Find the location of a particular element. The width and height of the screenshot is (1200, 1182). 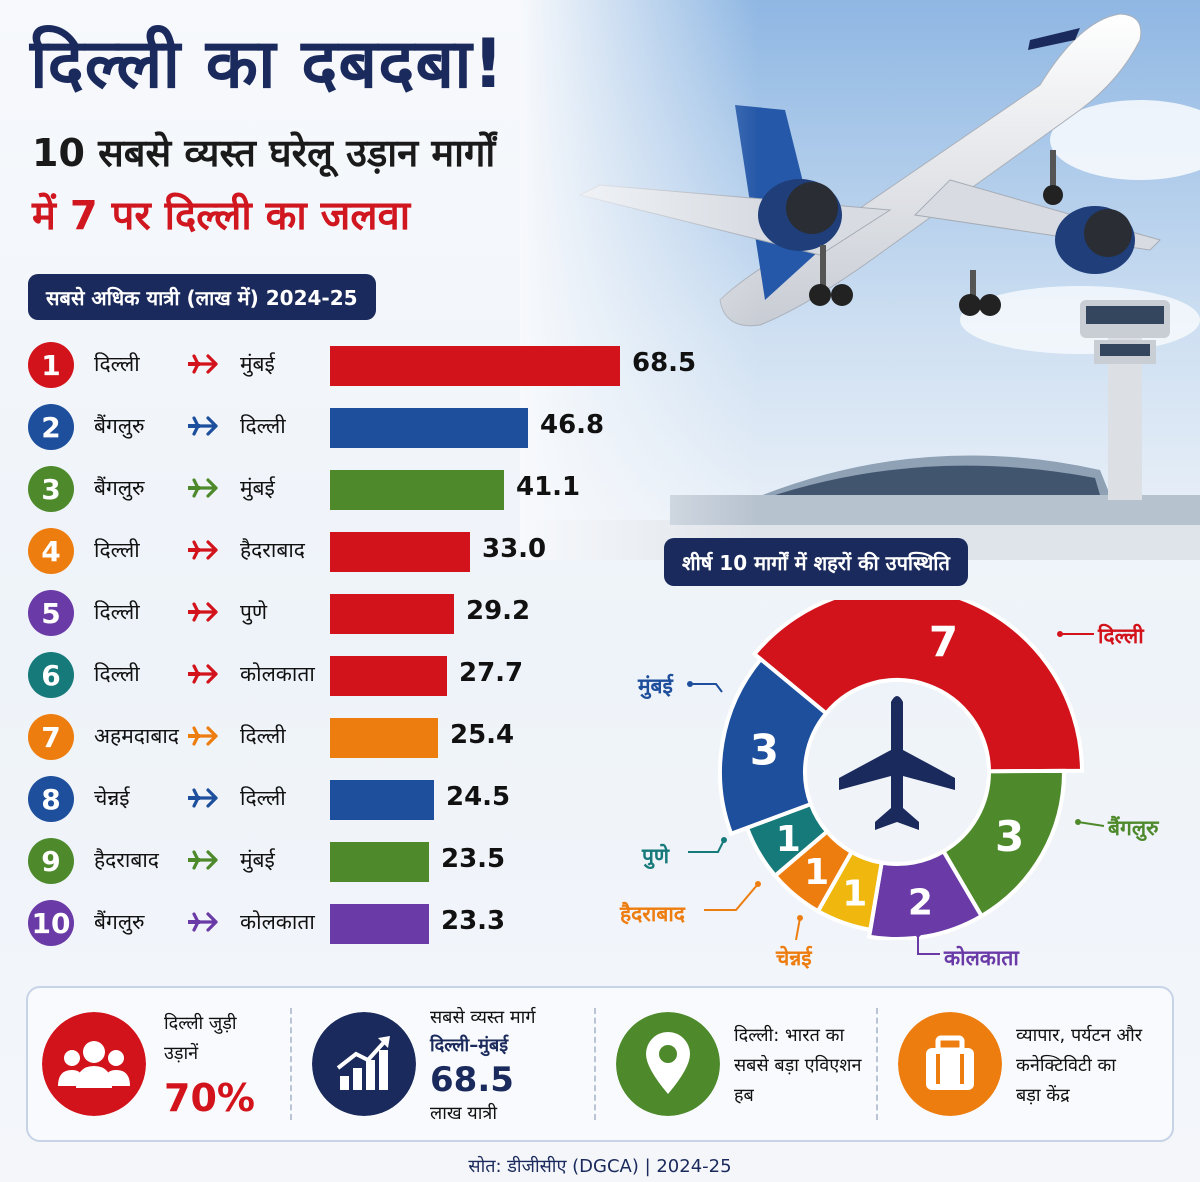

route-destination: पुणे is located at coordinates (254, 612).